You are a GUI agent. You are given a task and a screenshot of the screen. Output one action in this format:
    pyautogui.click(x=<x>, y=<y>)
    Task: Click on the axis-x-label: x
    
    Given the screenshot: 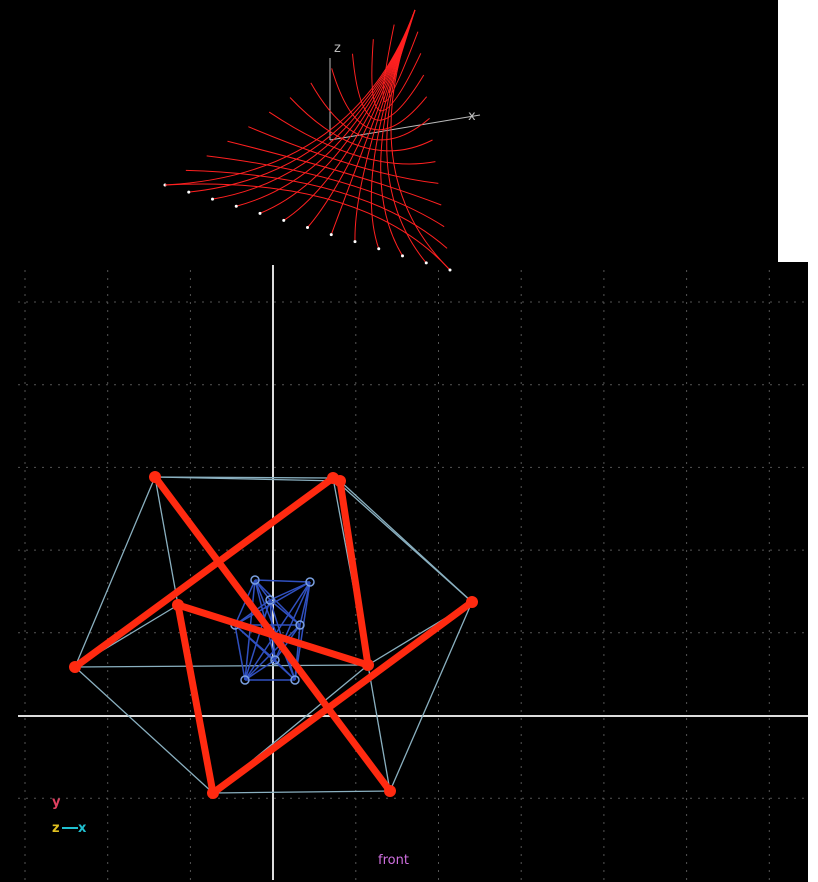 What is the action you would take?
    pyautogui.click(x=82, y=828)
    